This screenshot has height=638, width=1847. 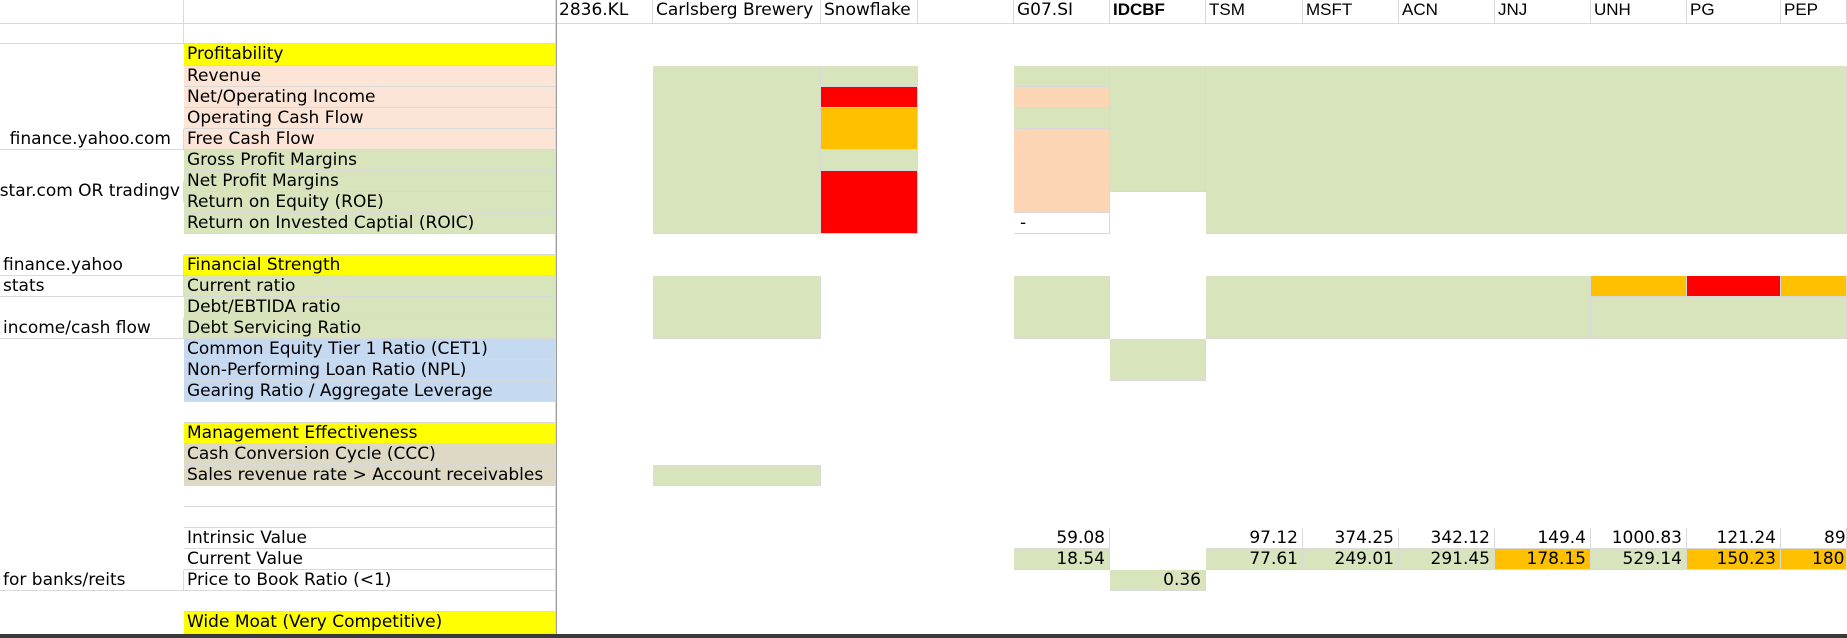 What do you see at coordinates (869, 160) in the screenshot?
I see `snowflake-gross-margin-cell` at bounding box center [869, 160].